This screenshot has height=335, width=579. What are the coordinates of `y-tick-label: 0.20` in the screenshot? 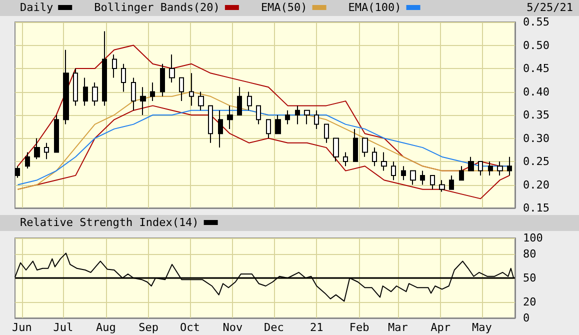 It's located at (536, 185).